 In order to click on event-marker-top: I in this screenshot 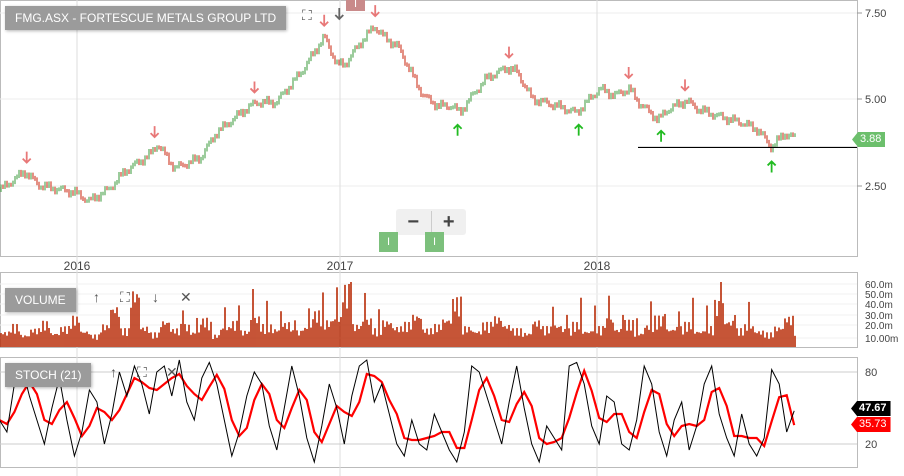, I will do `click(355, 5)`.